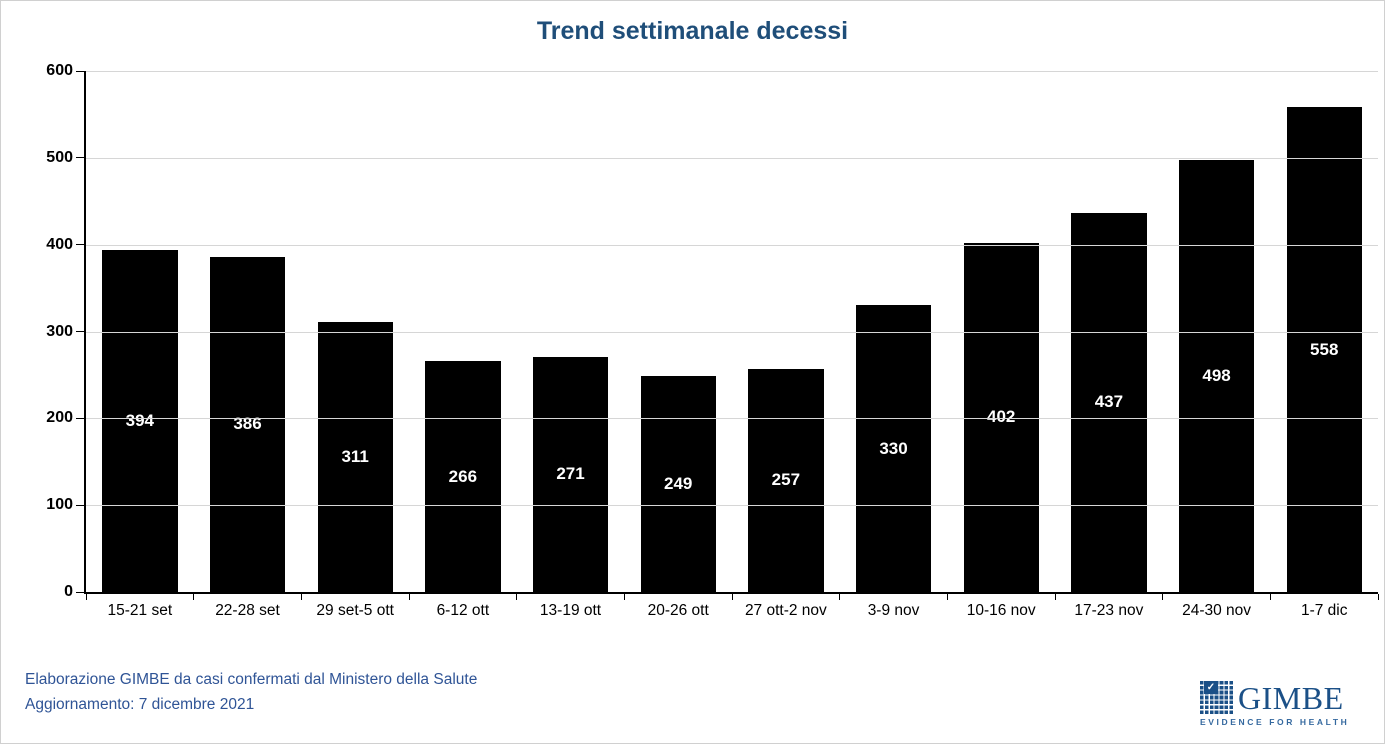 The height and width of the screenshot is (744, 1385). Describe the element at coordinates (85, 332) in the screenshot. I see `y-axis-line` at that location.